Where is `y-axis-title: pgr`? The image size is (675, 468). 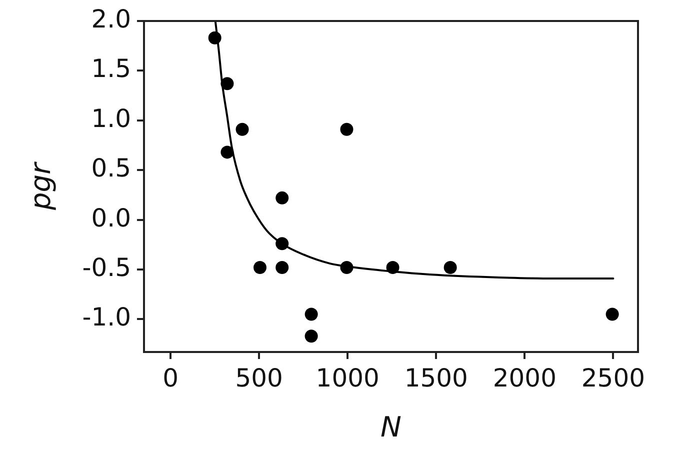 y-axis-title: pgr is located at coordinates (41, 186).